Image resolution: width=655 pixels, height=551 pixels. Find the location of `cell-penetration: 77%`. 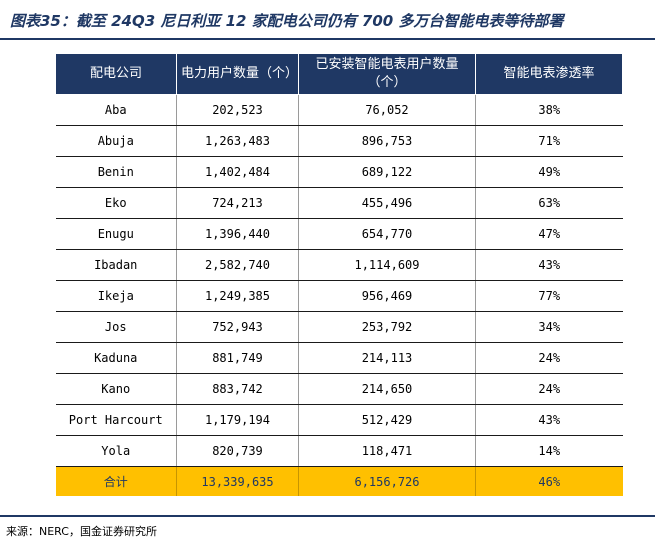

cell-penetration: 77% is located at coordinates (549, 296).